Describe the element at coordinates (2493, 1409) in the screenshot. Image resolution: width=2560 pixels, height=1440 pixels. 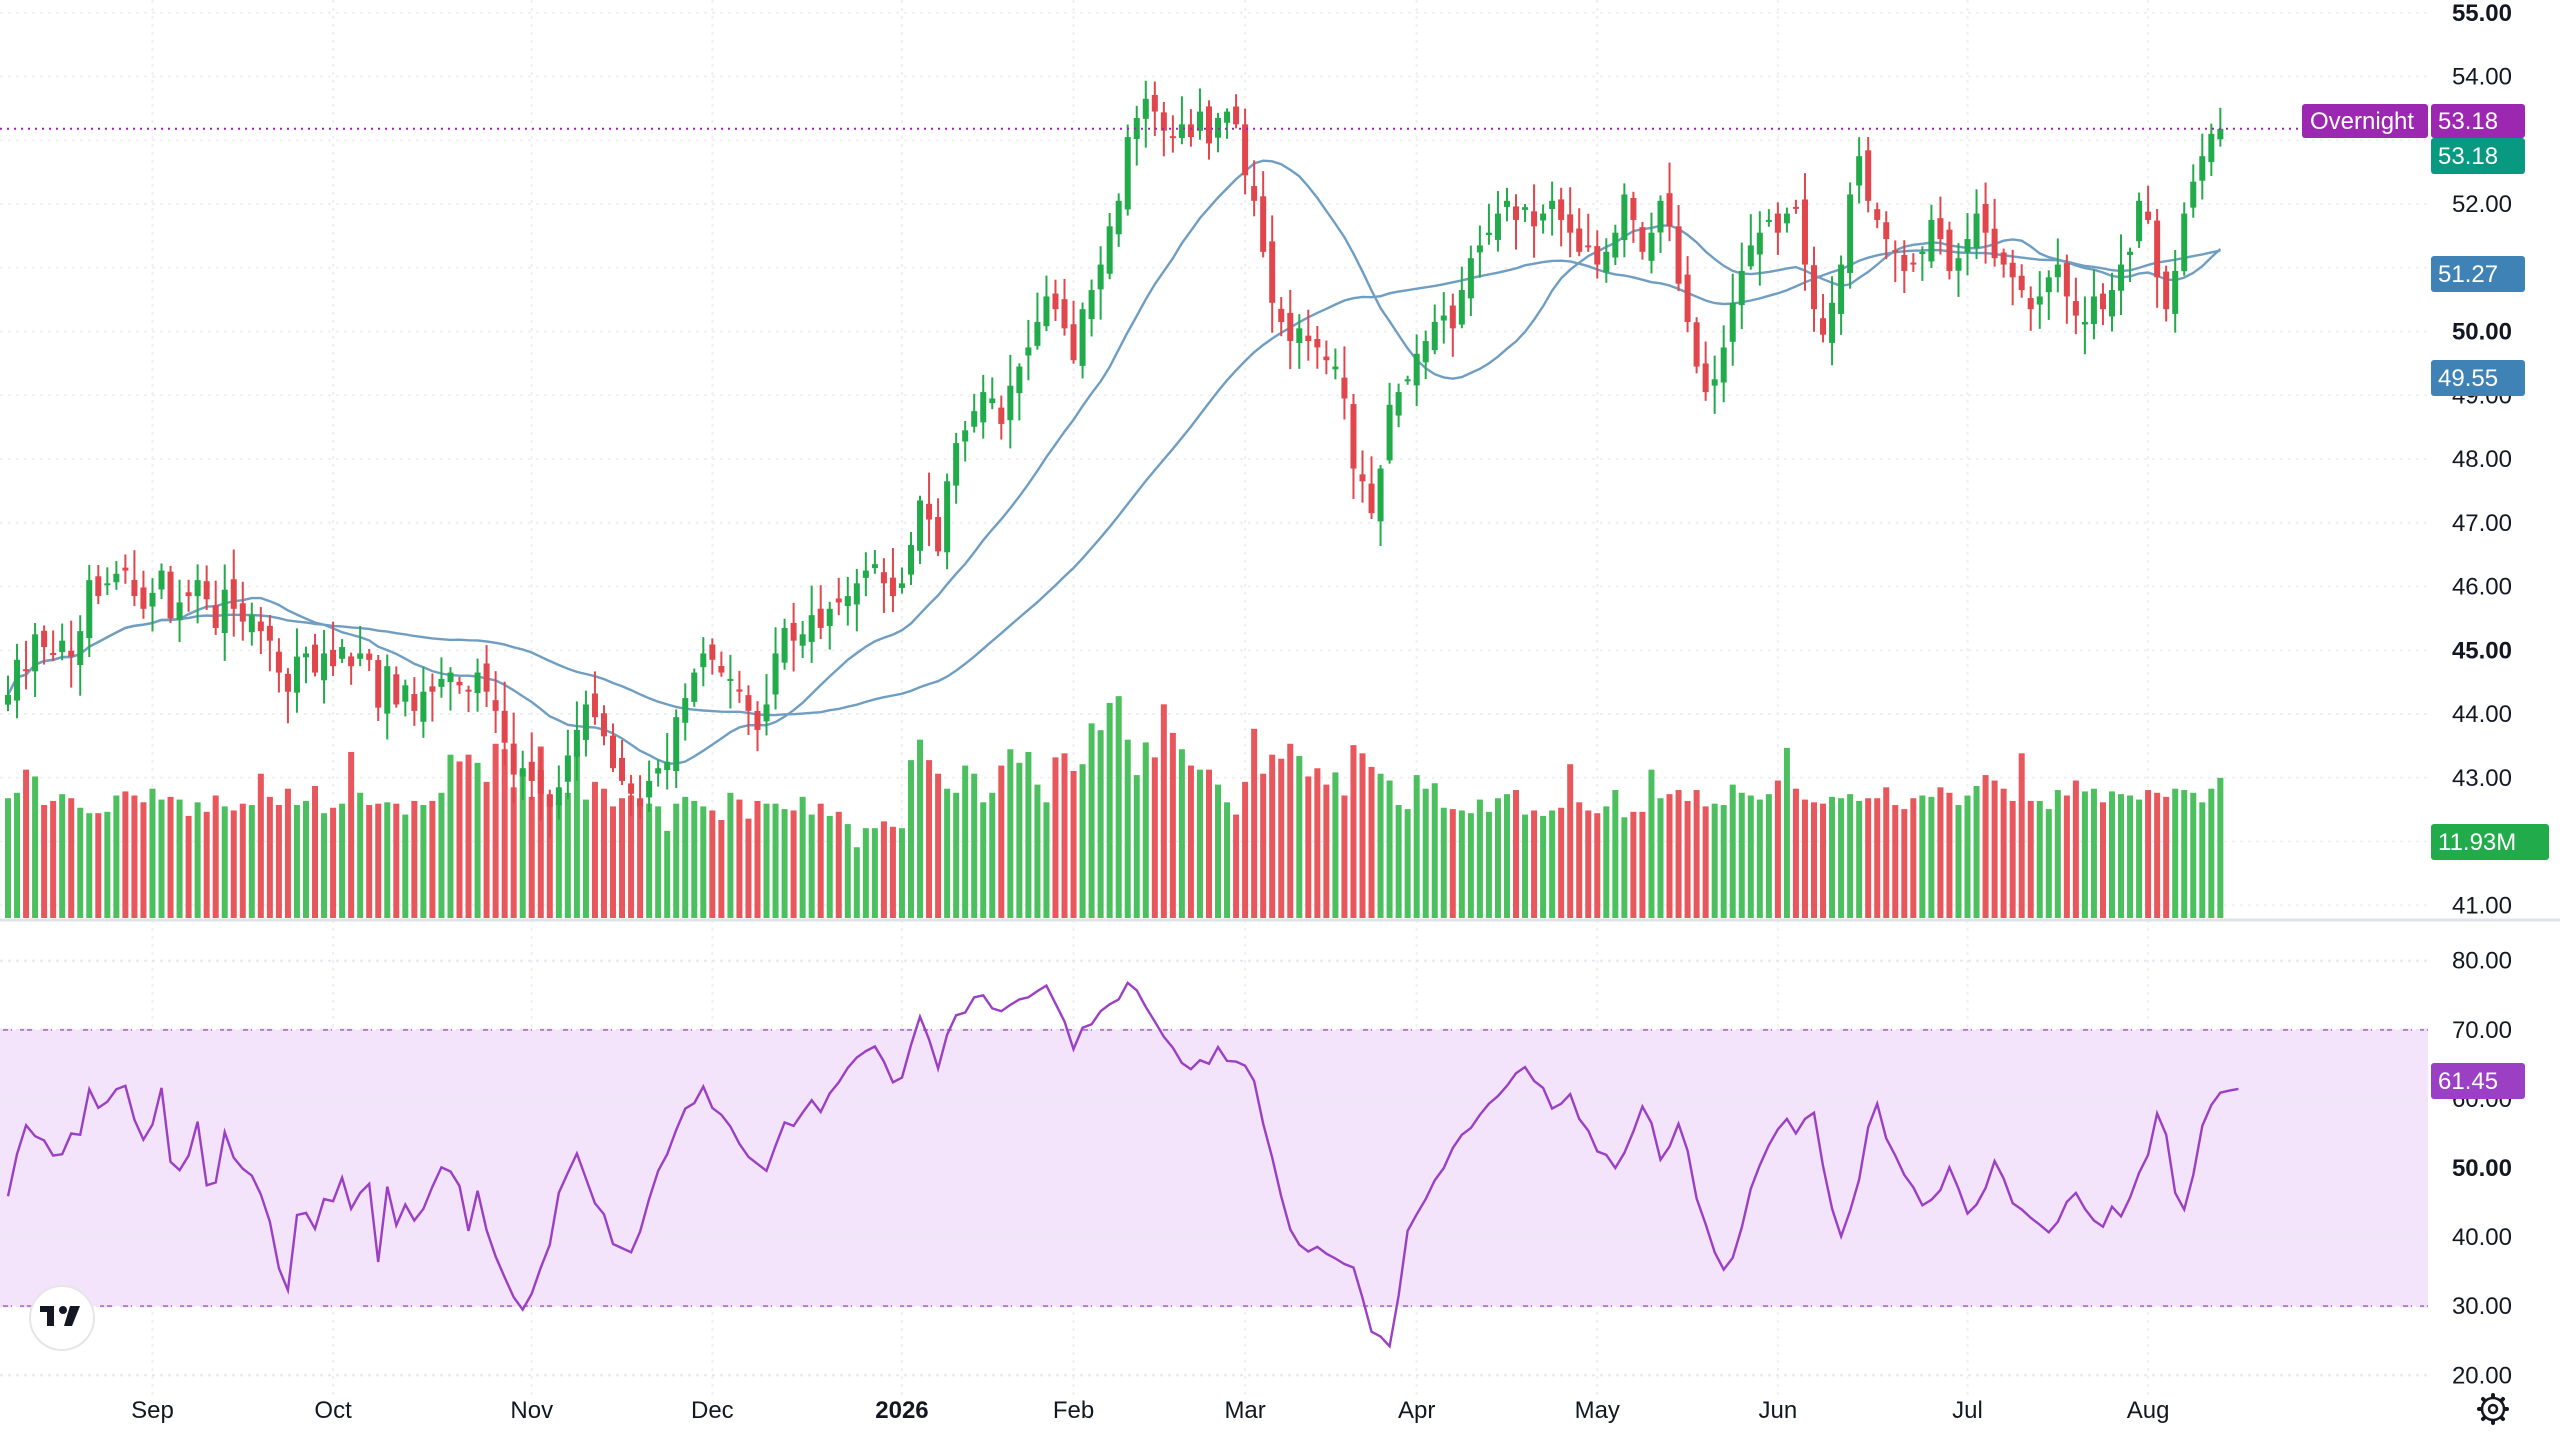
I see `gear-icon` at that location.